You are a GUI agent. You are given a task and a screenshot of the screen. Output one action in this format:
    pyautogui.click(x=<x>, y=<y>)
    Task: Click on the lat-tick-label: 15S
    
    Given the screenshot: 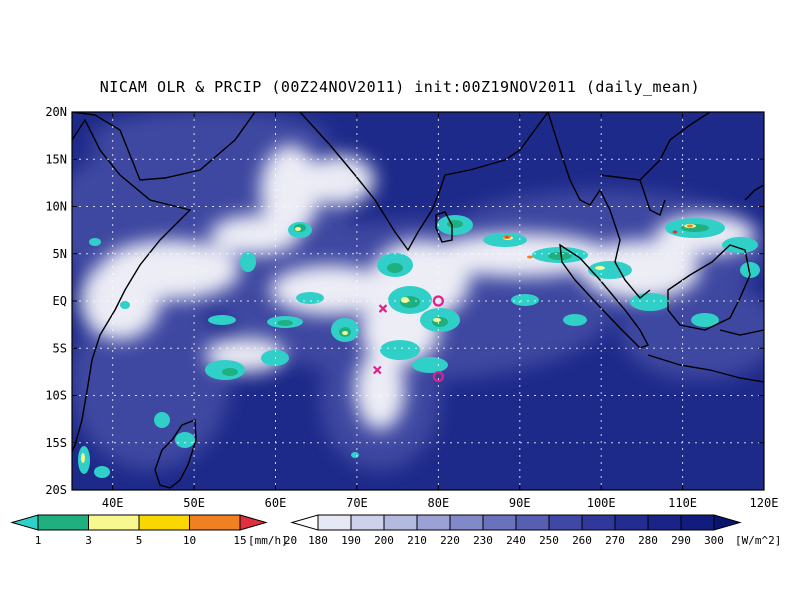 What is the action you would take?
    pyautogui.click(x=56, y=443)
    